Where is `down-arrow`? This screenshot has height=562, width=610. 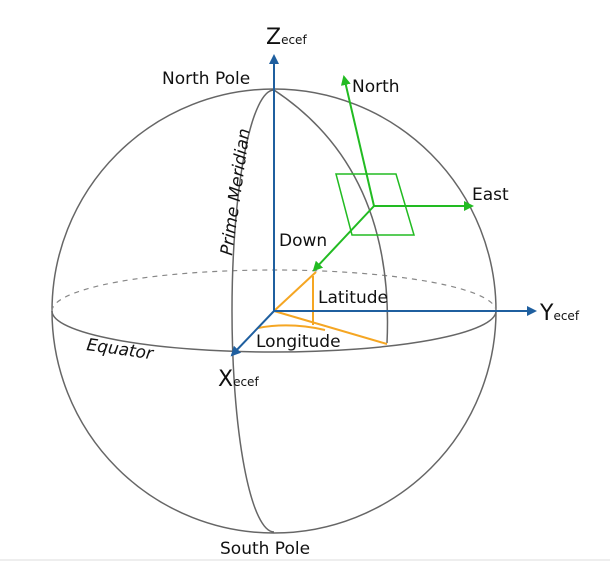
down-arrow is located at coordinates (343, 238).